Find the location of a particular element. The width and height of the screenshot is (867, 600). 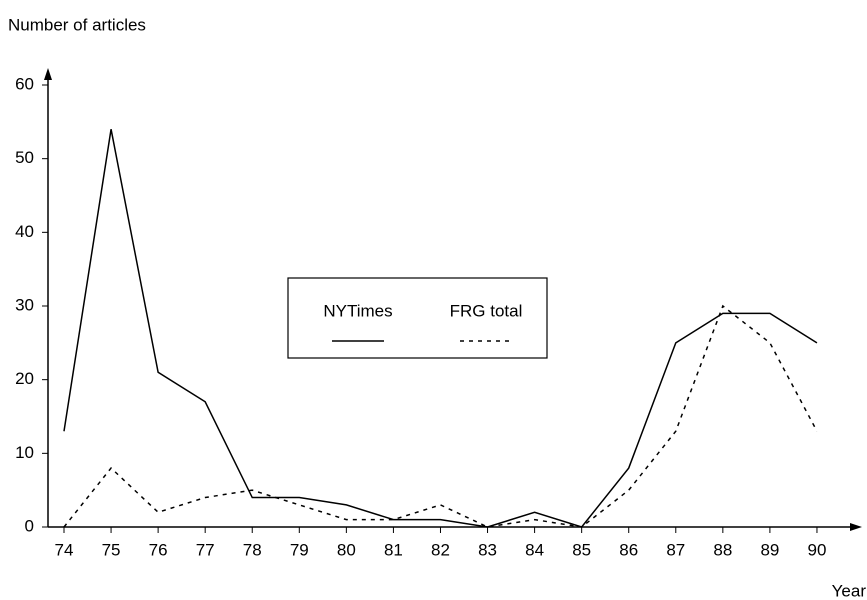

y-tick-label: 50 is located at coordinates (24, 157).